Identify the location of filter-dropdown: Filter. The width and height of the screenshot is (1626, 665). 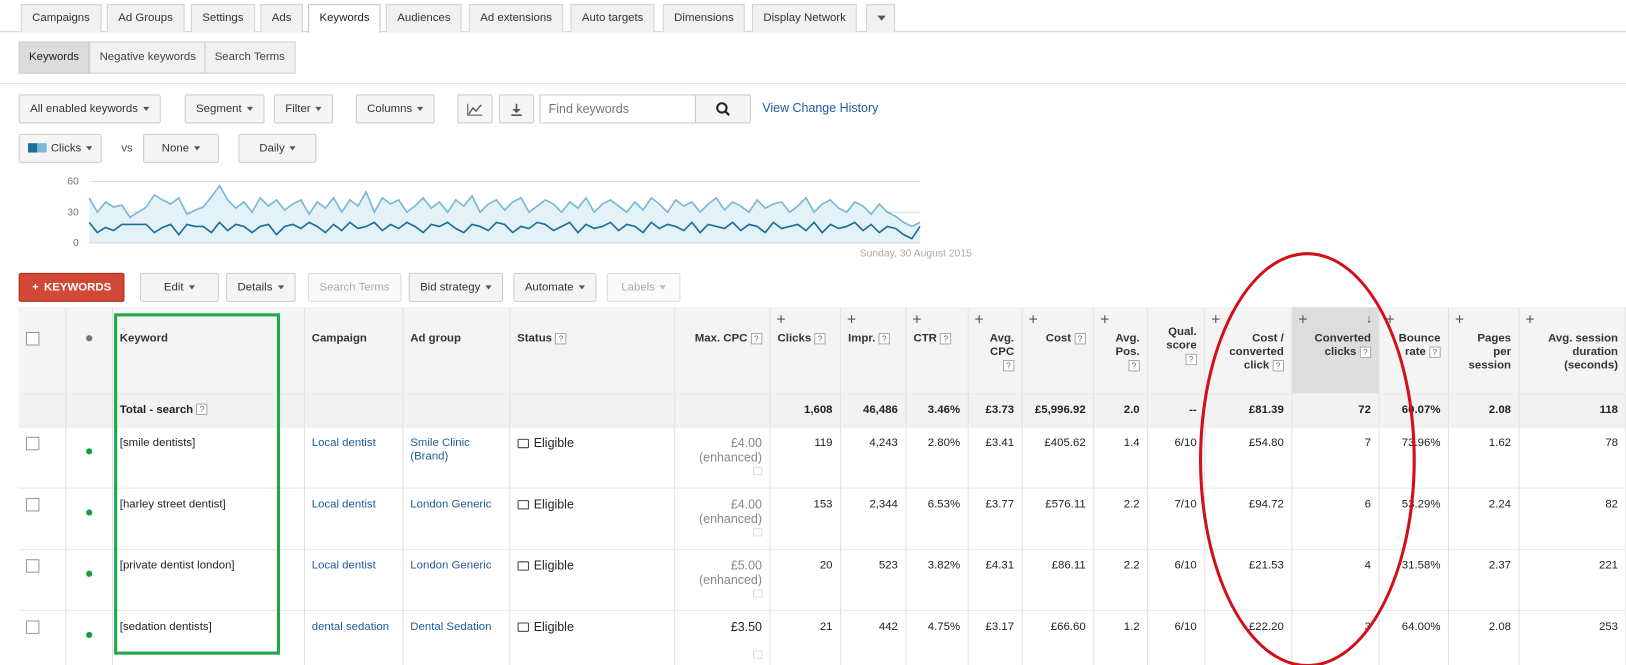
(303, 109).